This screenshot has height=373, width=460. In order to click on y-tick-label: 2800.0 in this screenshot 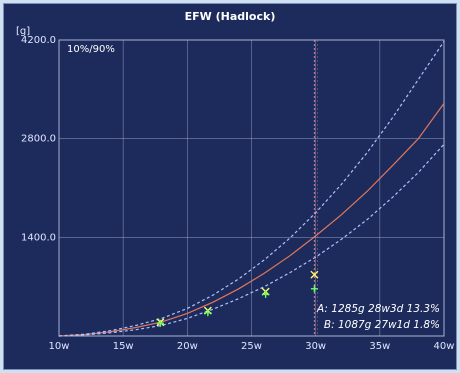, I will do `click(38, 139)`.